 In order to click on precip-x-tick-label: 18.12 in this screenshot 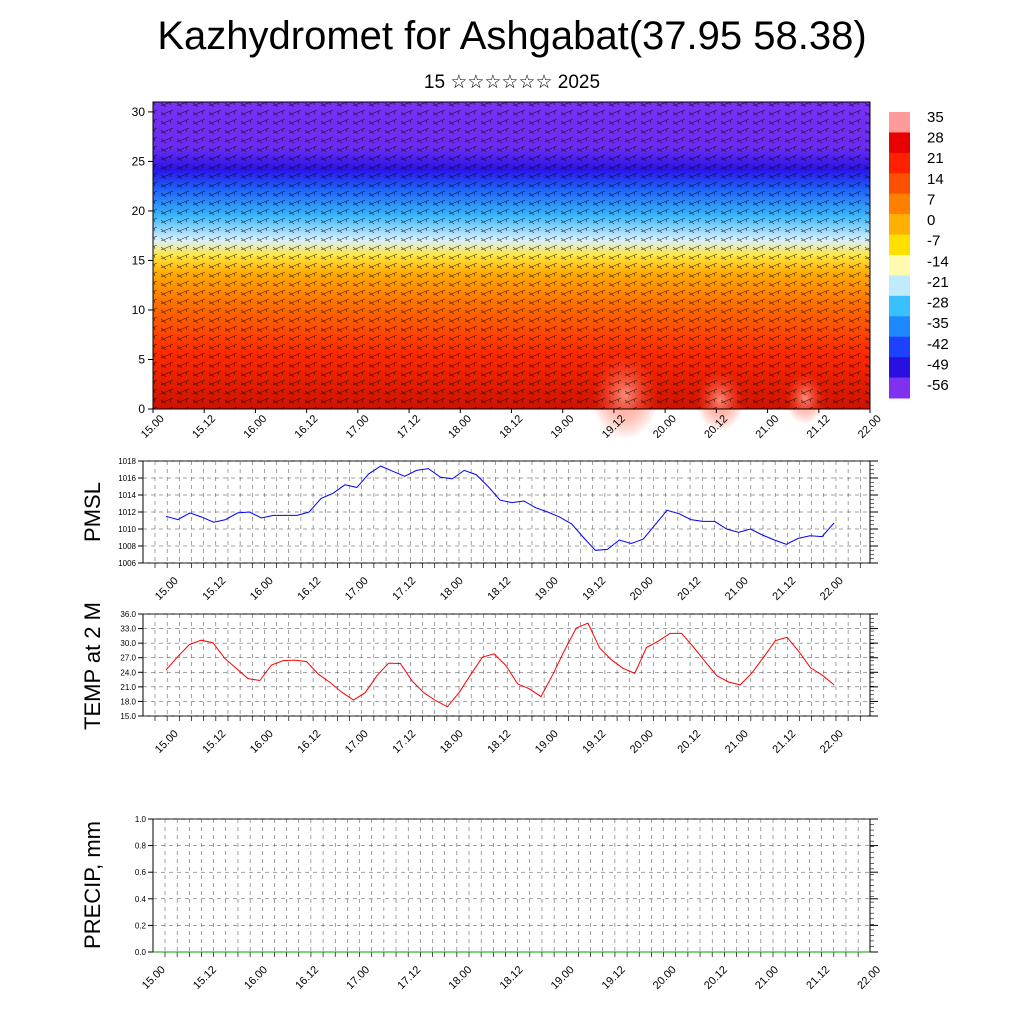, I will do `click(512, 978)`.